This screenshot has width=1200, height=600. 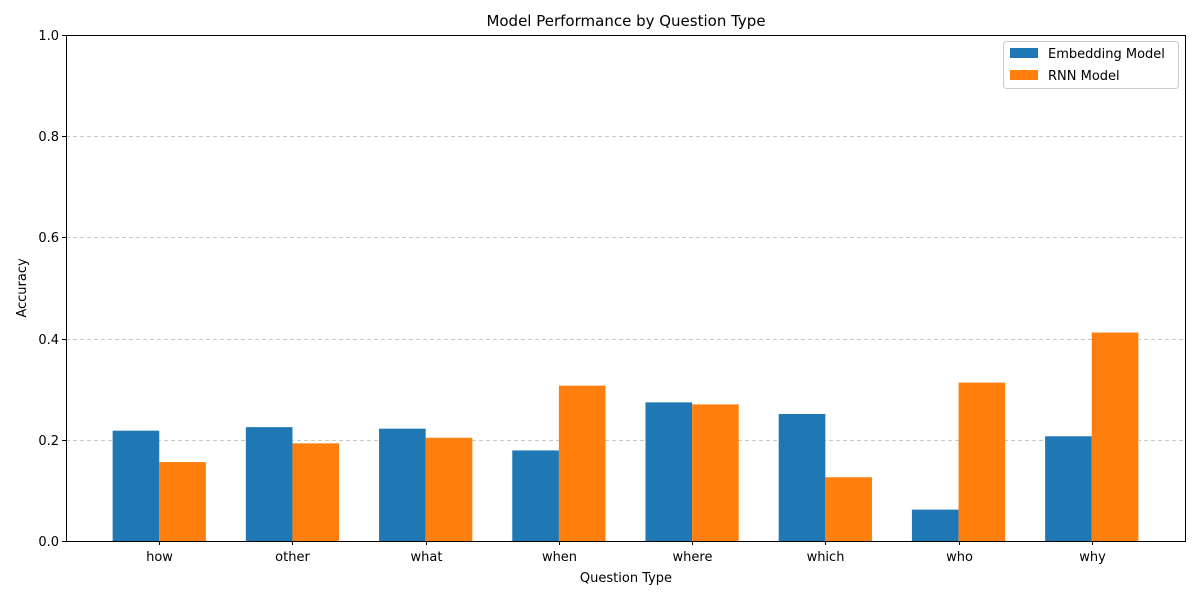 What do you see at coordinates (626, 578) in the screenshot?
I see `x-axis-label: Question Type` at bounding box center [626, 578].